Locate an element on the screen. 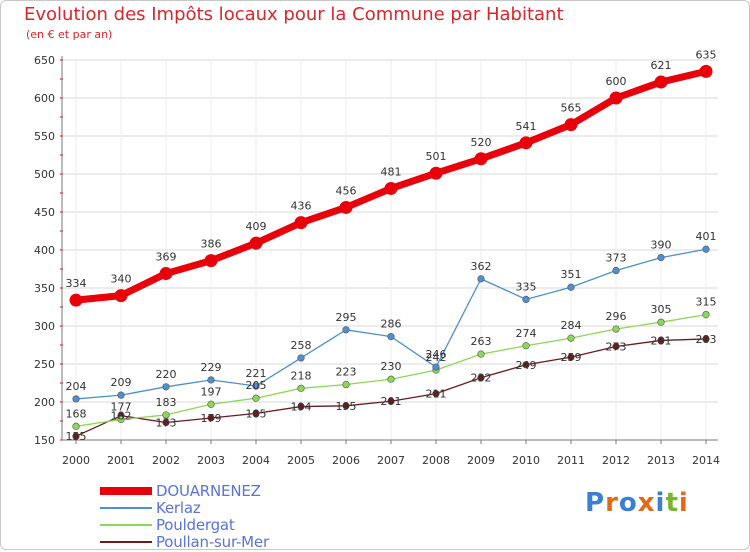  data-label: 220 is located at coordinates (166, 374).